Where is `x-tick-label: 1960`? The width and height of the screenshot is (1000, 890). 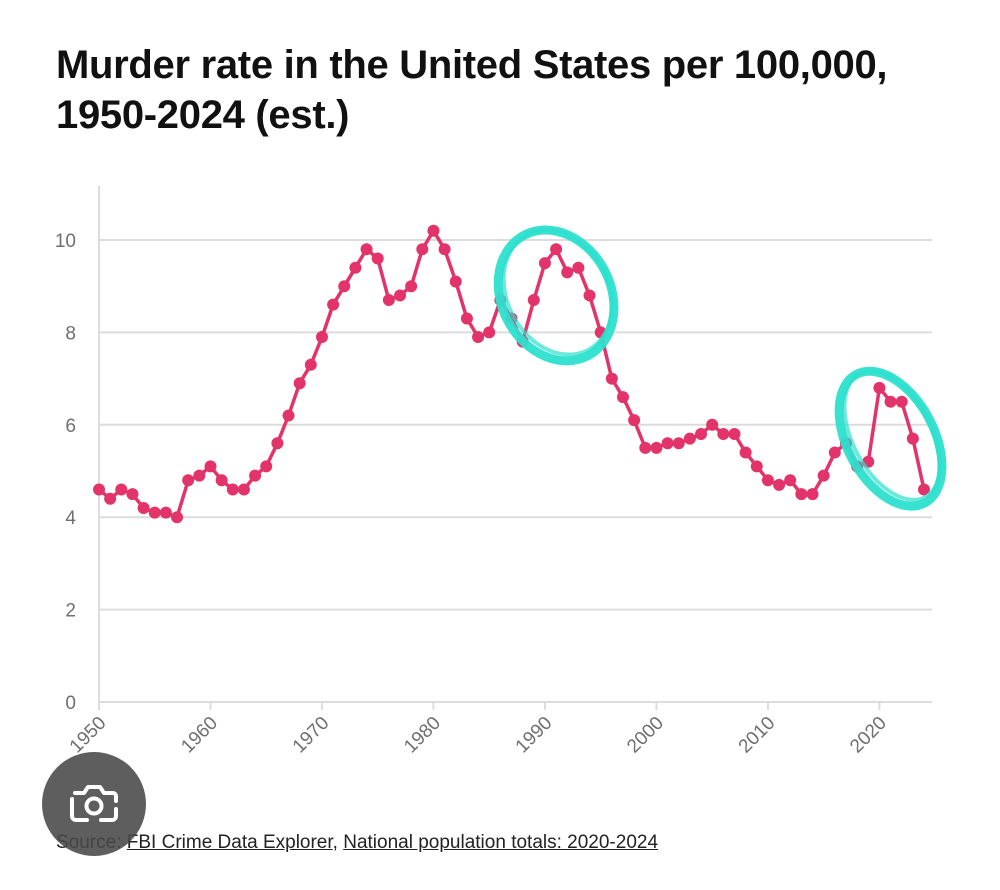
x-tick-label: 1960 is located at coordinates (199, 735).